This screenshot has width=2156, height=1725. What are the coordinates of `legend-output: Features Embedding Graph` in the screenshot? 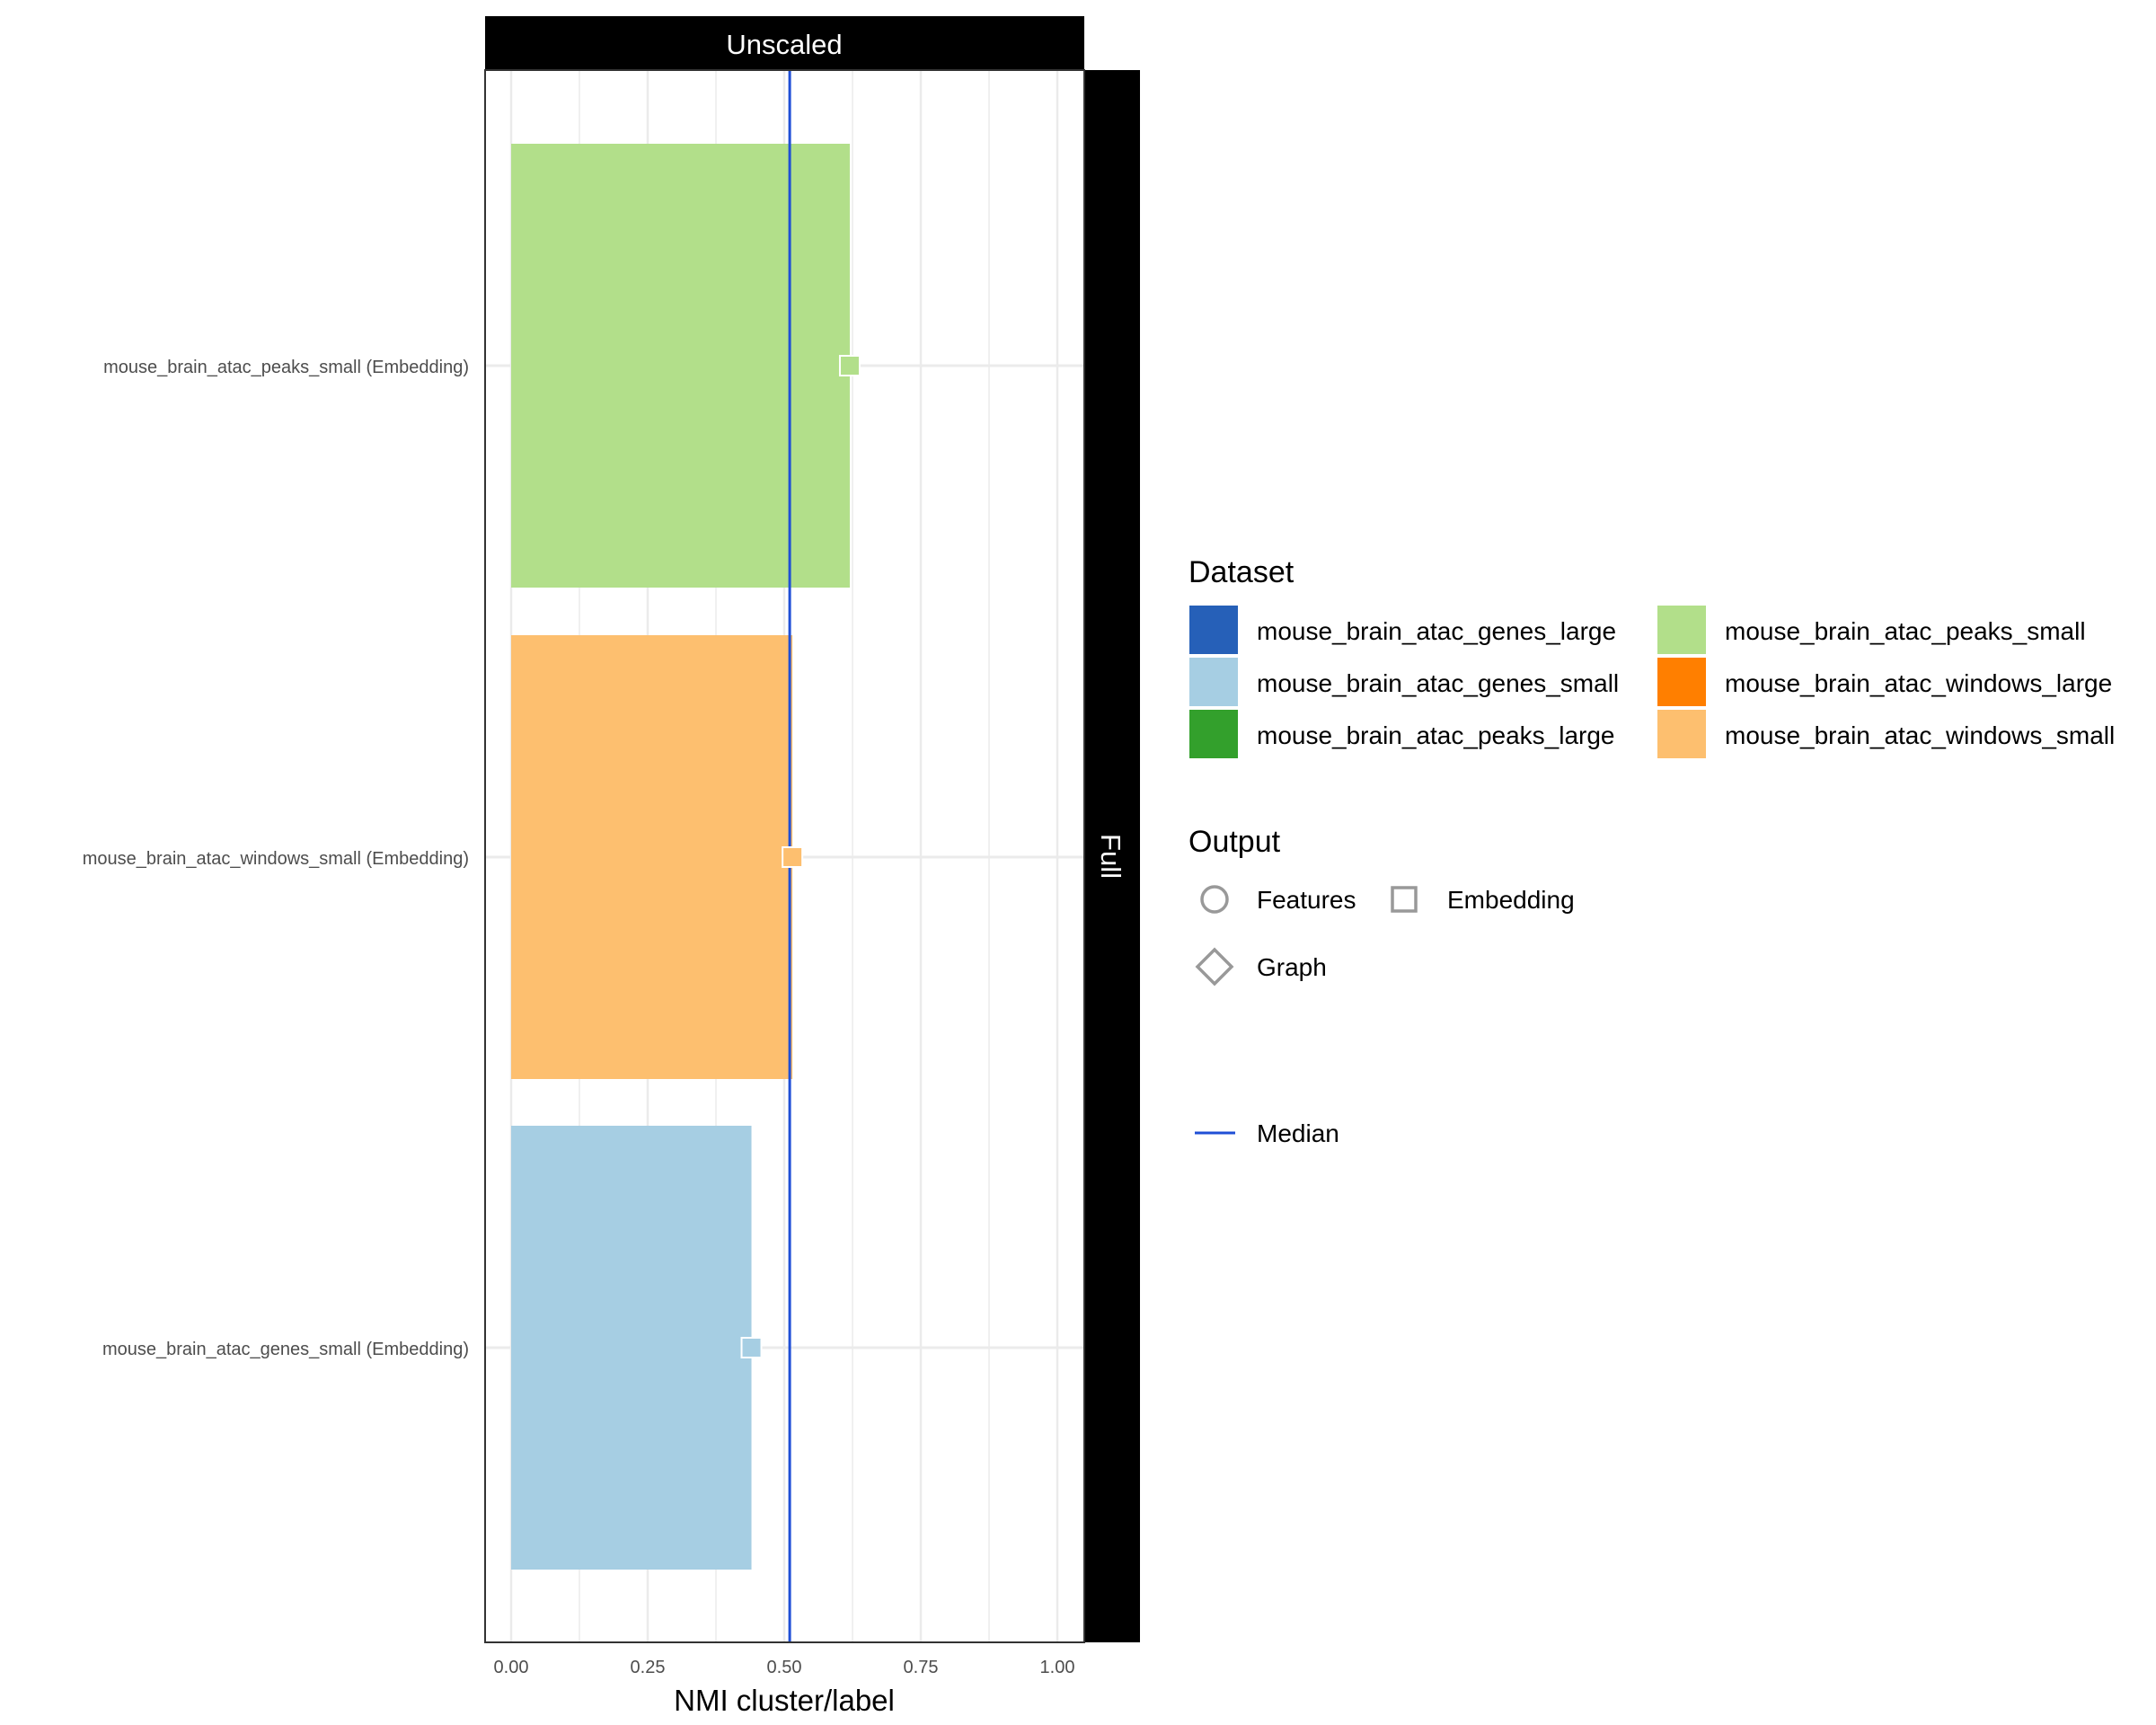 It's located at (1385, 935).